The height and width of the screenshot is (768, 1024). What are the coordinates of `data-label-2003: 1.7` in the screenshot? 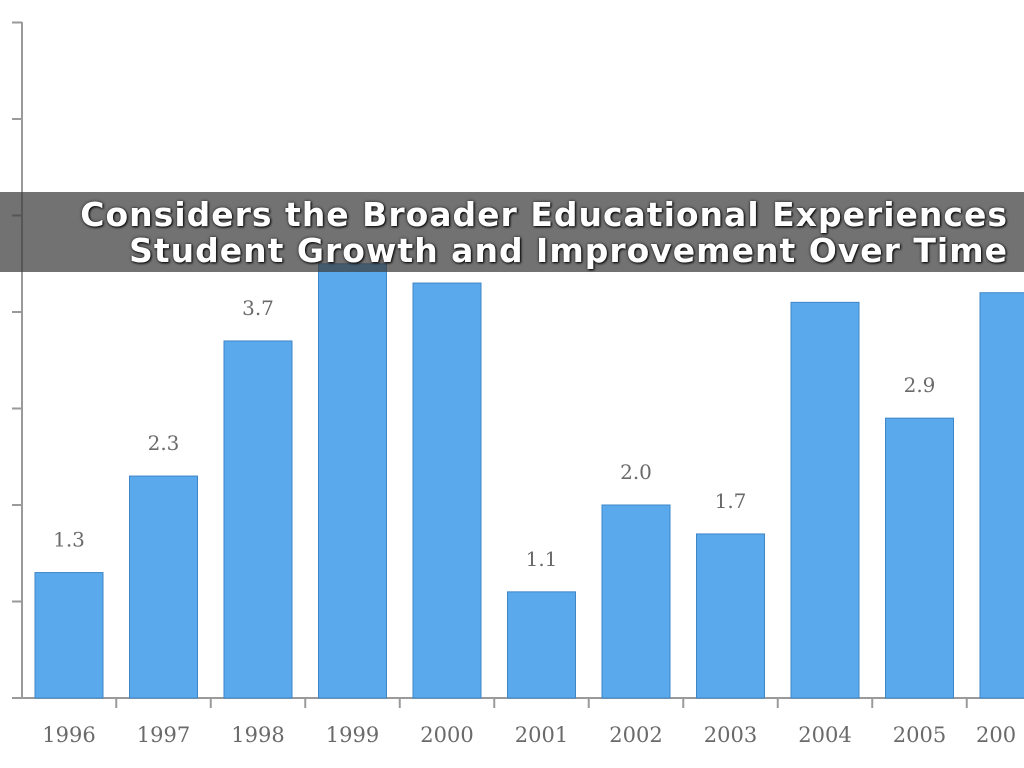 It's located at (731, 501).